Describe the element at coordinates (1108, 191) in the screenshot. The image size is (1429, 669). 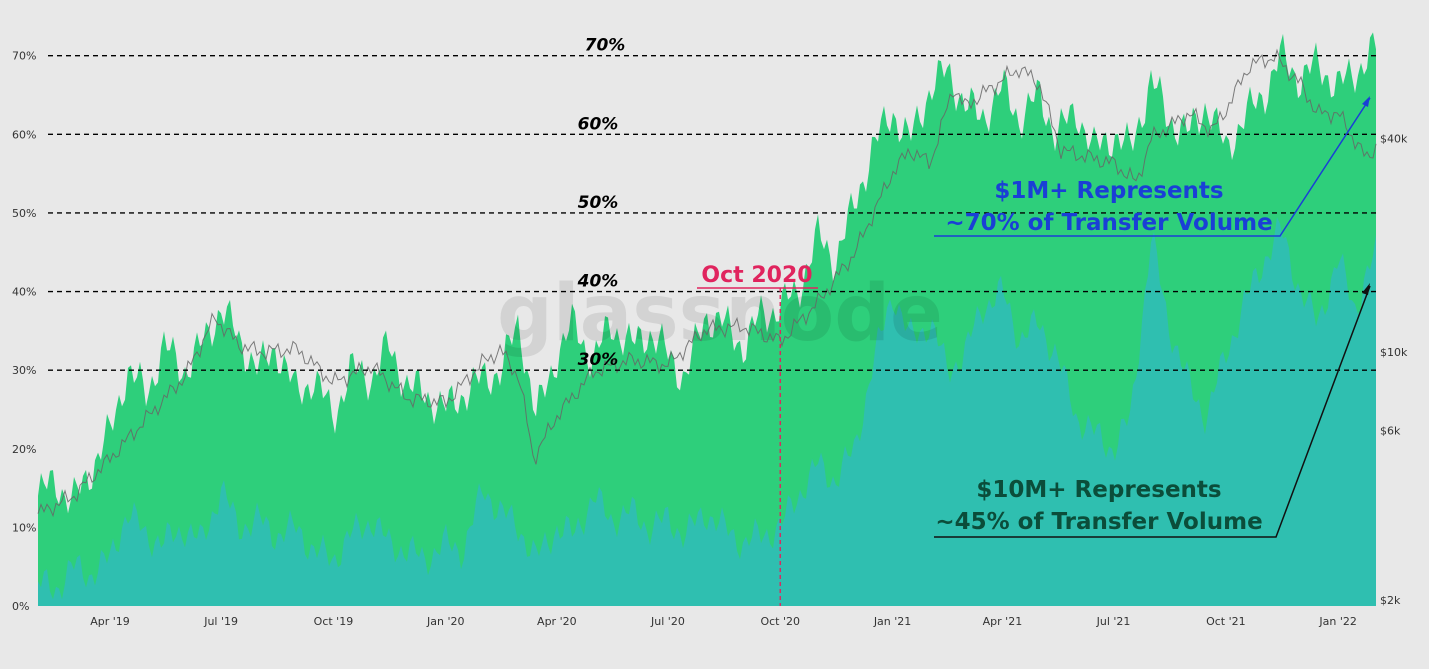
I see `top-annotation-line1: $1M+ Represents` at that location.